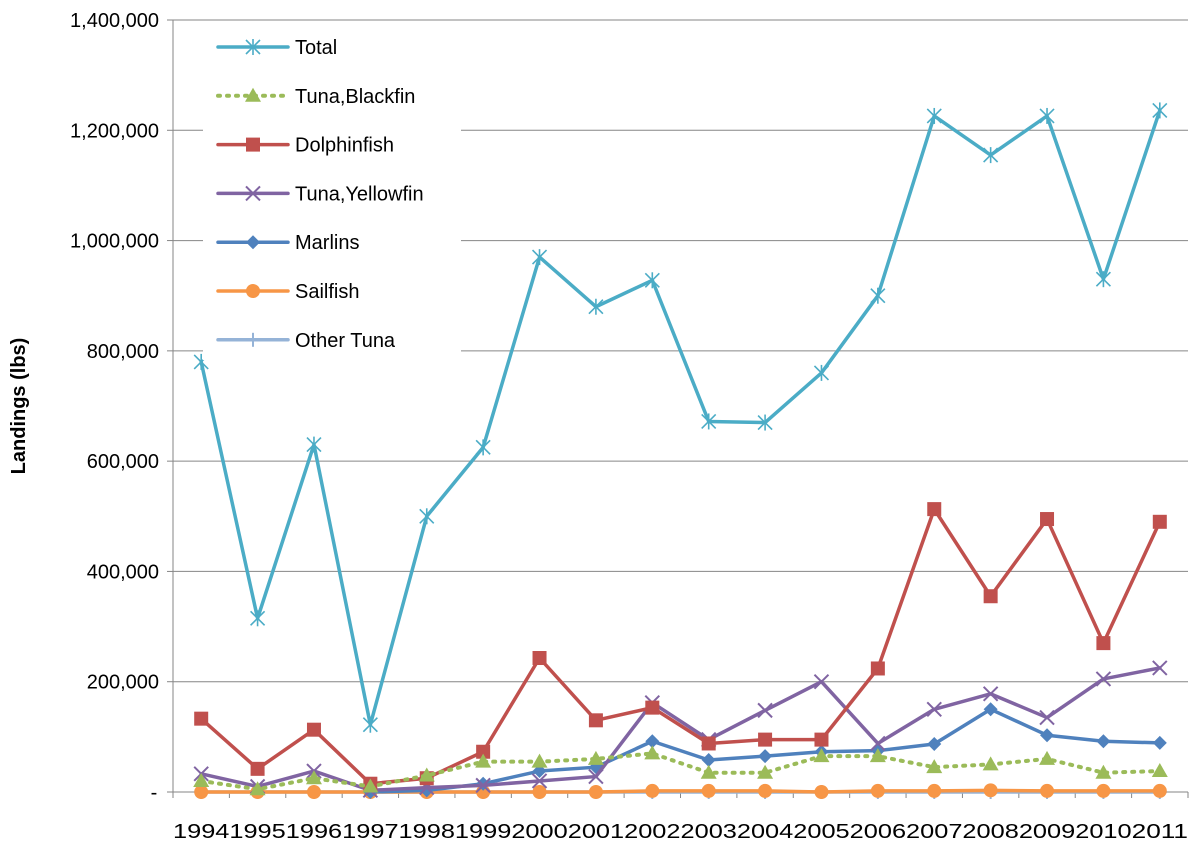  I want to click on x-tick-label: 2009, so click(1047, 832).